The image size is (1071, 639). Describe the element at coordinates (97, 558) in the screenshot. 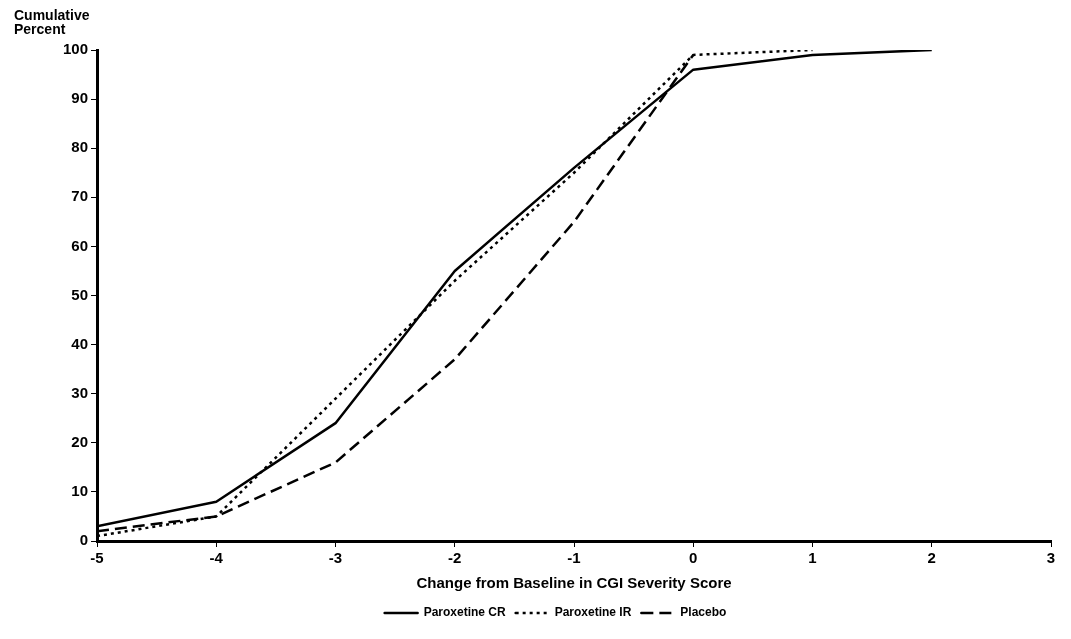

I see `x-tick-label: -5` at that location.